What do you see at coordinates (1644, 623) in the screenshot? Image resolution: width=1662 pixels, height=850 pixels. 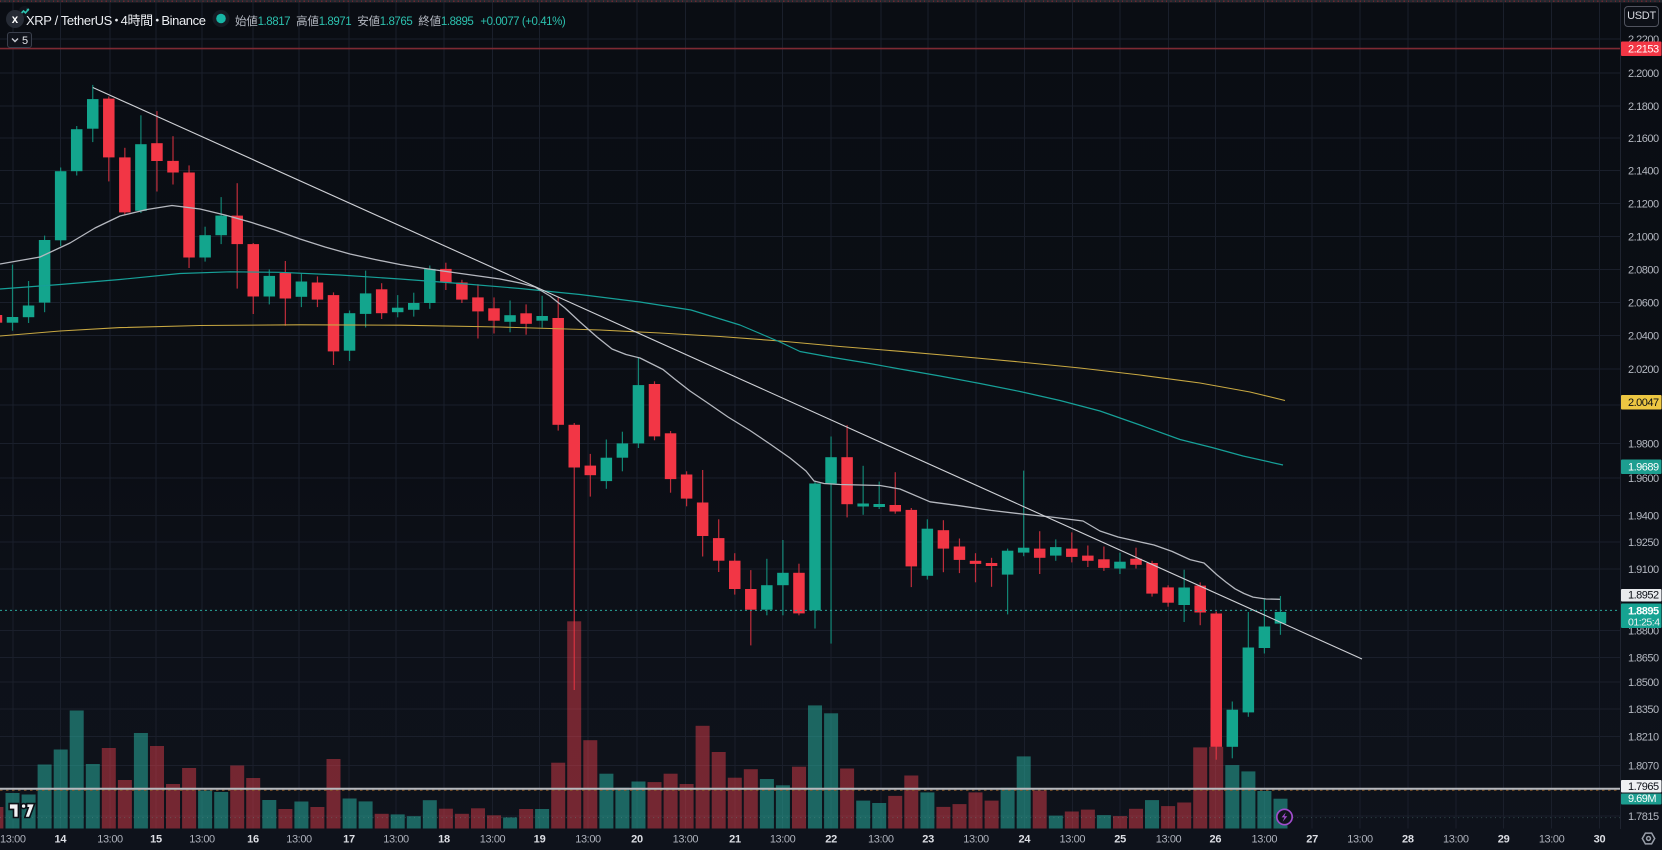 I see `svg-text: 01:25:4` at bounding box center [1644, 623].